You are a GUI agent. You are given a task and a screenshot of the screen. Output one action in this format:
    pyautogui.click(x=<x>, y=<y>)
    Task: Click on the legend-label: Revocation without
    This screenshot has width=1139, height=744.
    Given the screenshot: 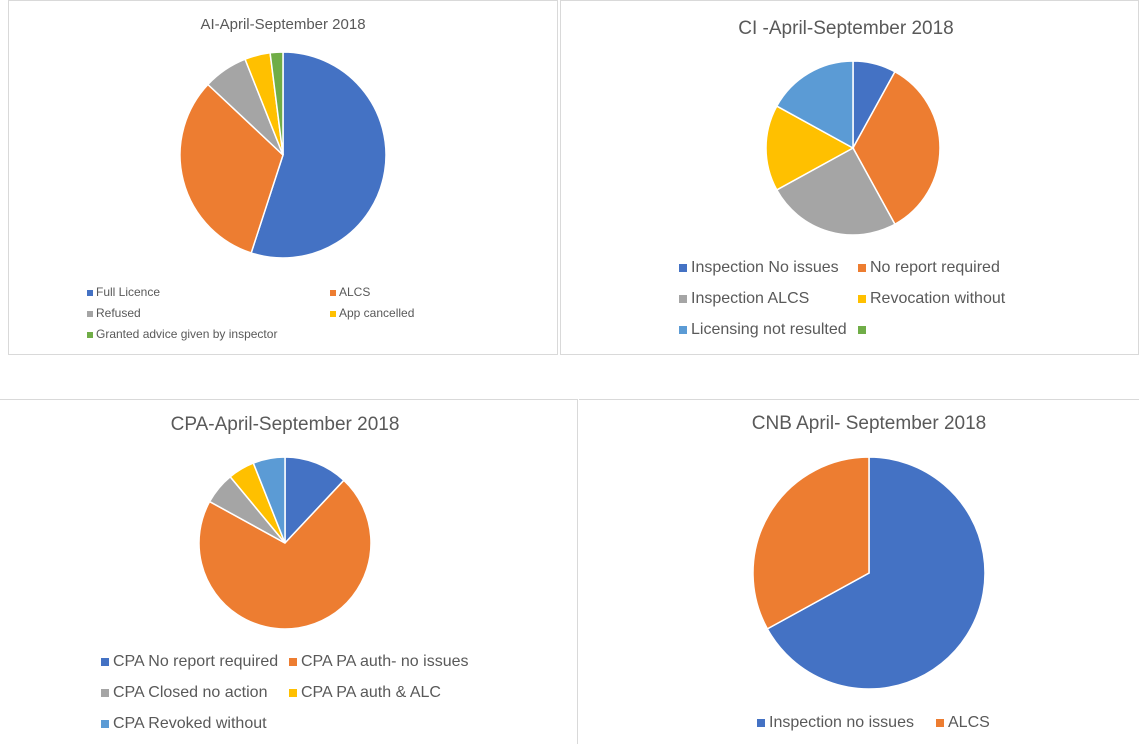 What is the action you would take?
    pyautogui.click(x=938, y=298)
    